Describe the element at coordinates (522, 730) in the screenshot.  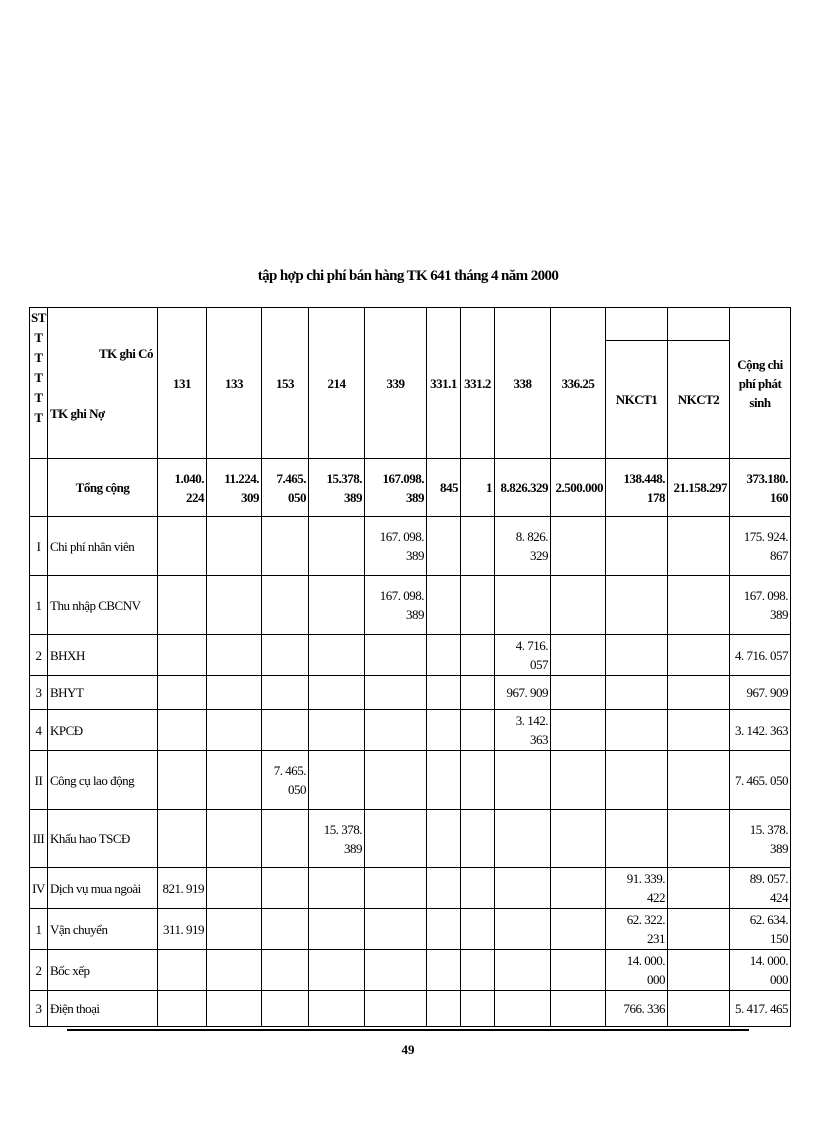
I see `value-cell: 3. 142. 363` at that location.